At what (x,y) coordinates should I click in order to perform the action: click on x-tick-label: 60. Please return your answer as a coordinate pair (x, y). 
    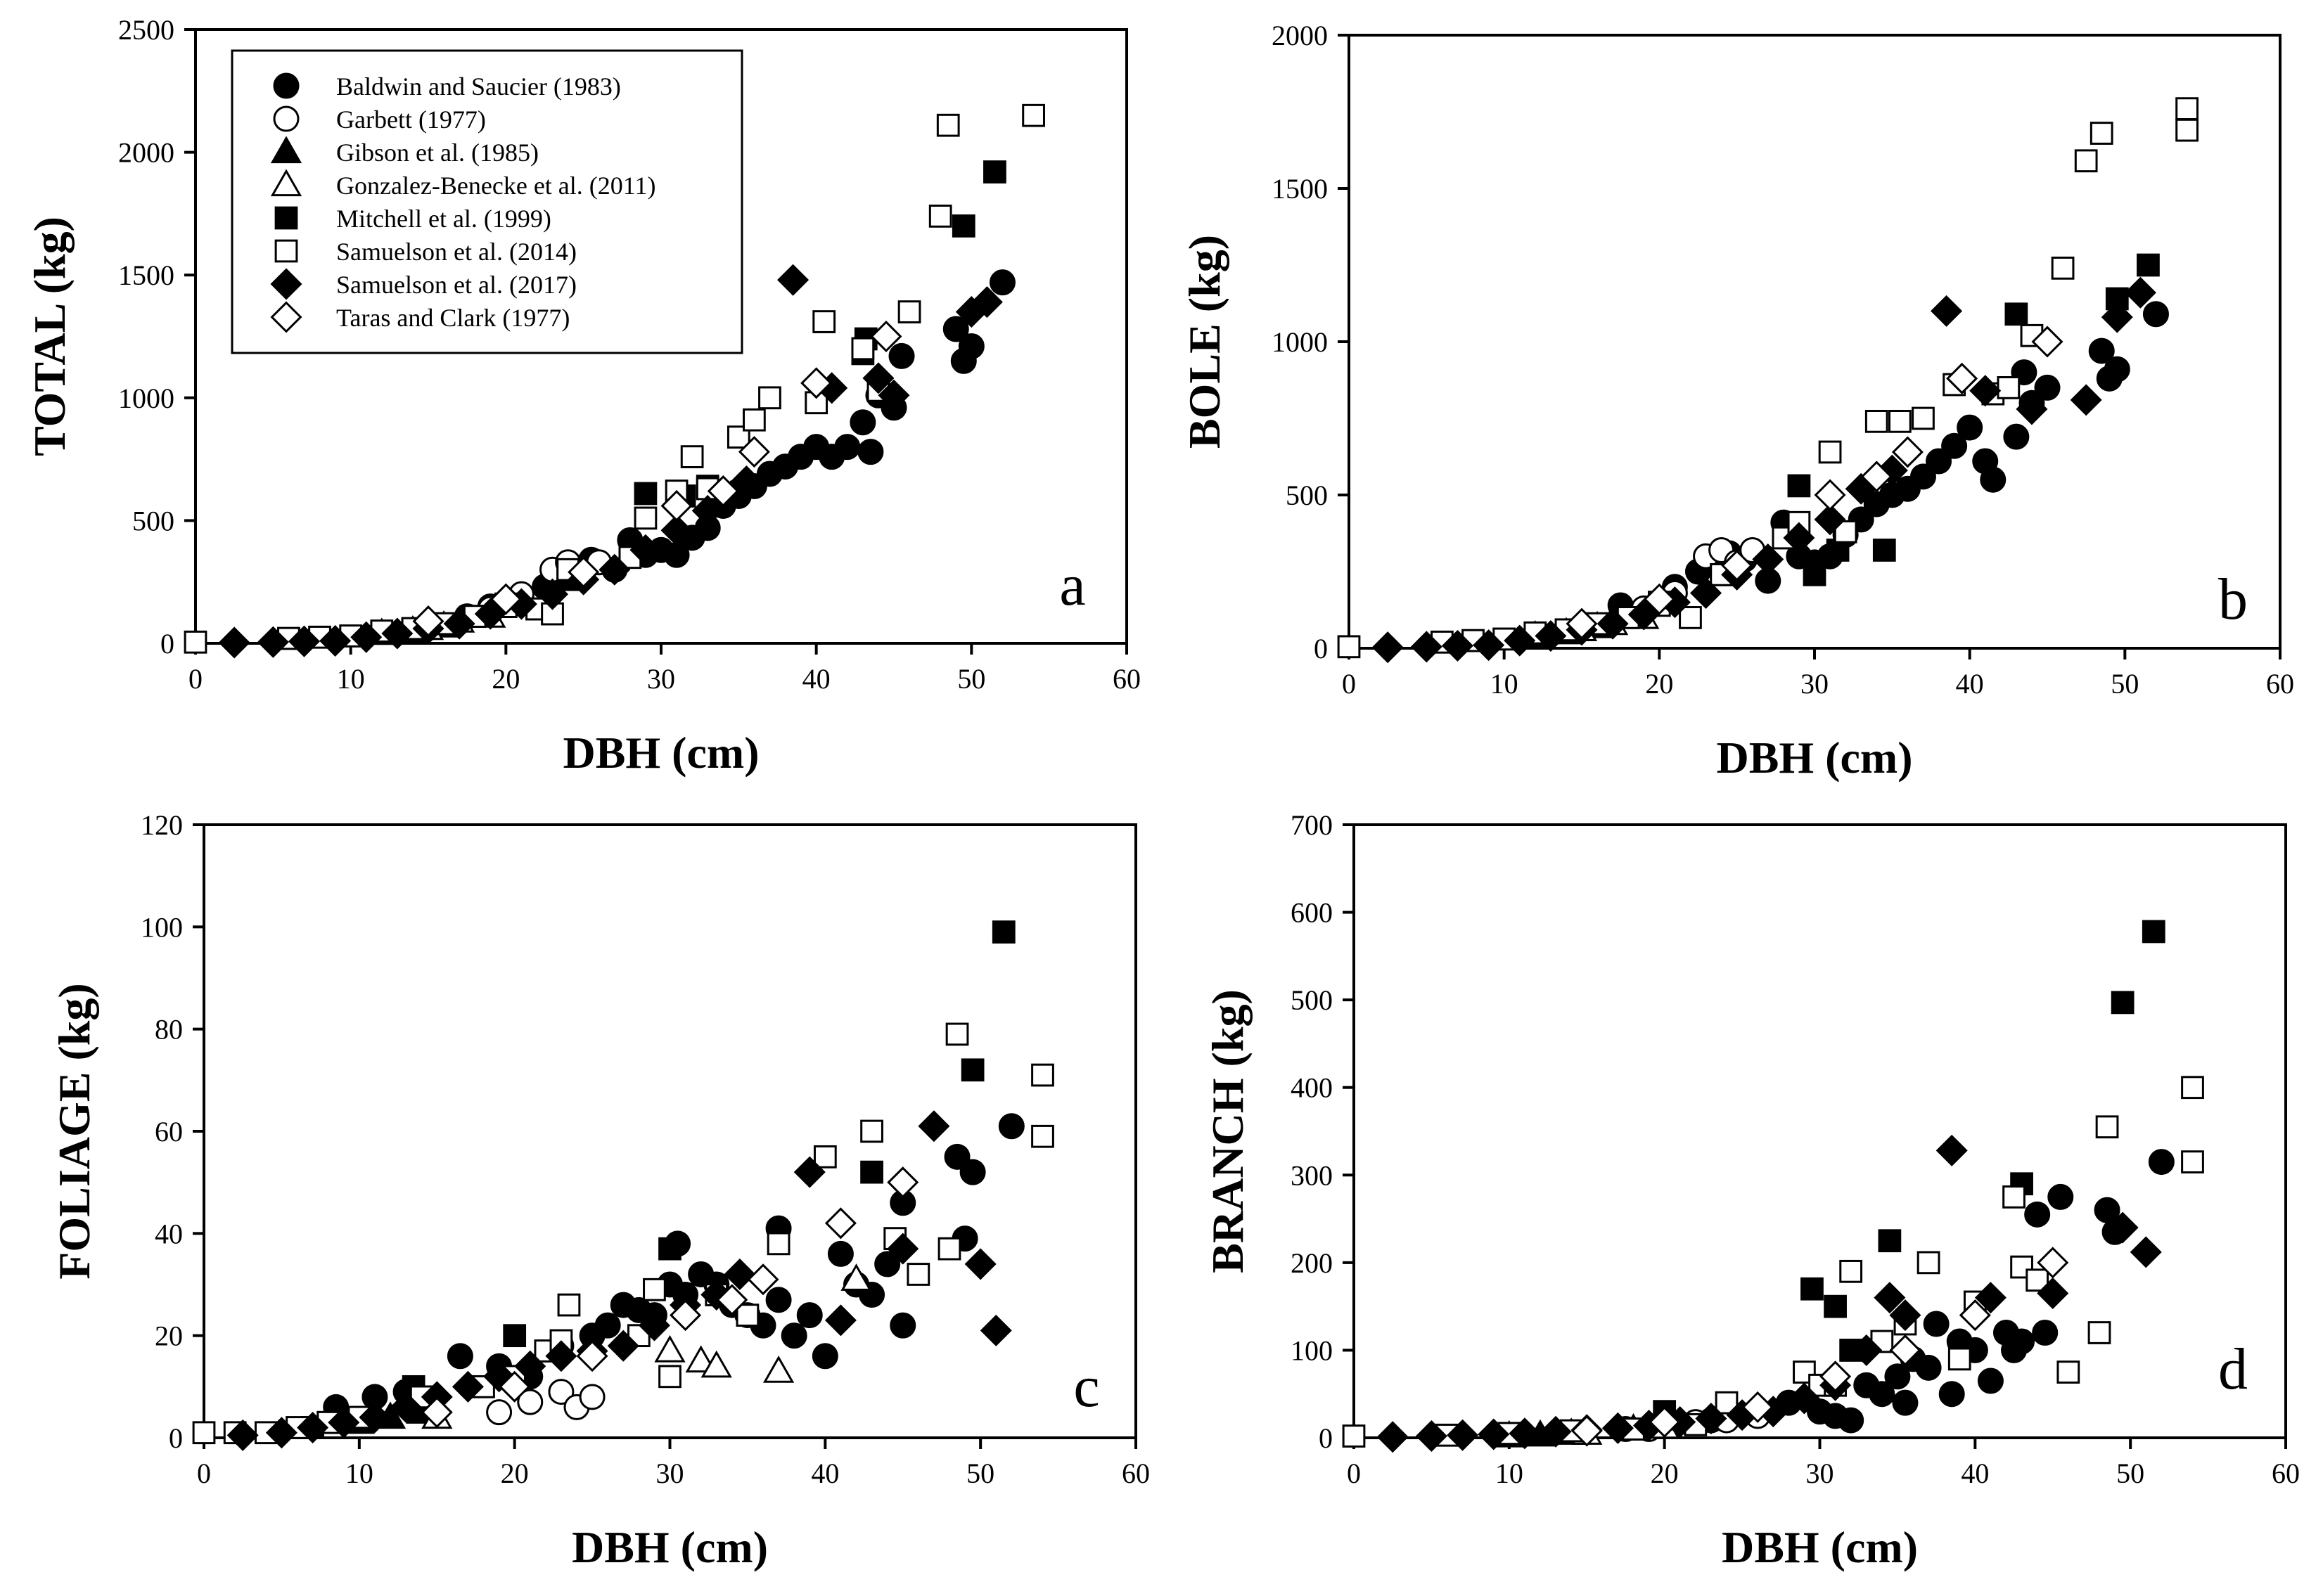
    Looking at the image, I should click on (2286, 1473).